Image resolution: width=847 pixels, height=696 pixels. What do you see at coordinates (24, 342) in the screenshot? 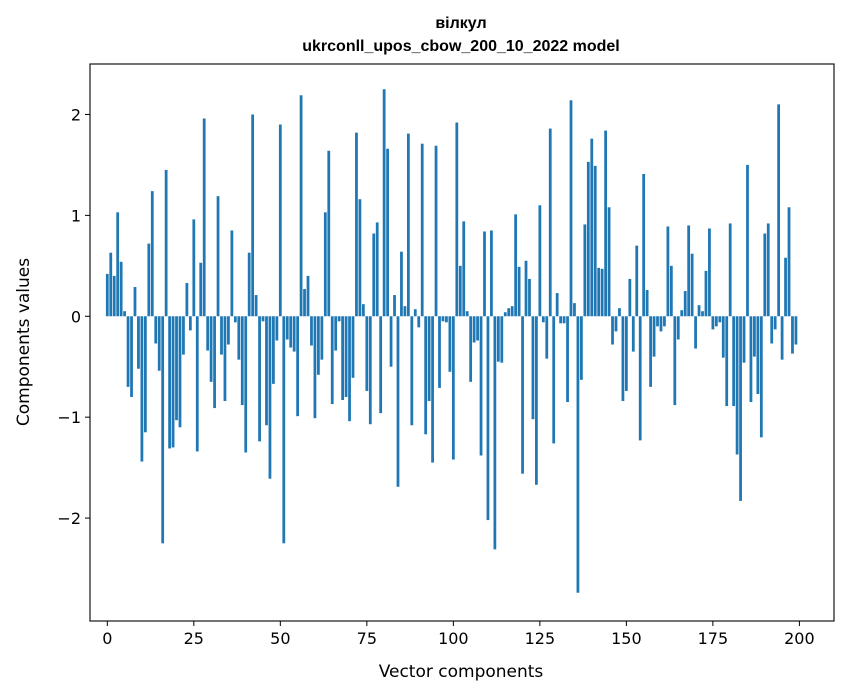
I see `y-axis-label: Components values` at bounding box center [24, 342].